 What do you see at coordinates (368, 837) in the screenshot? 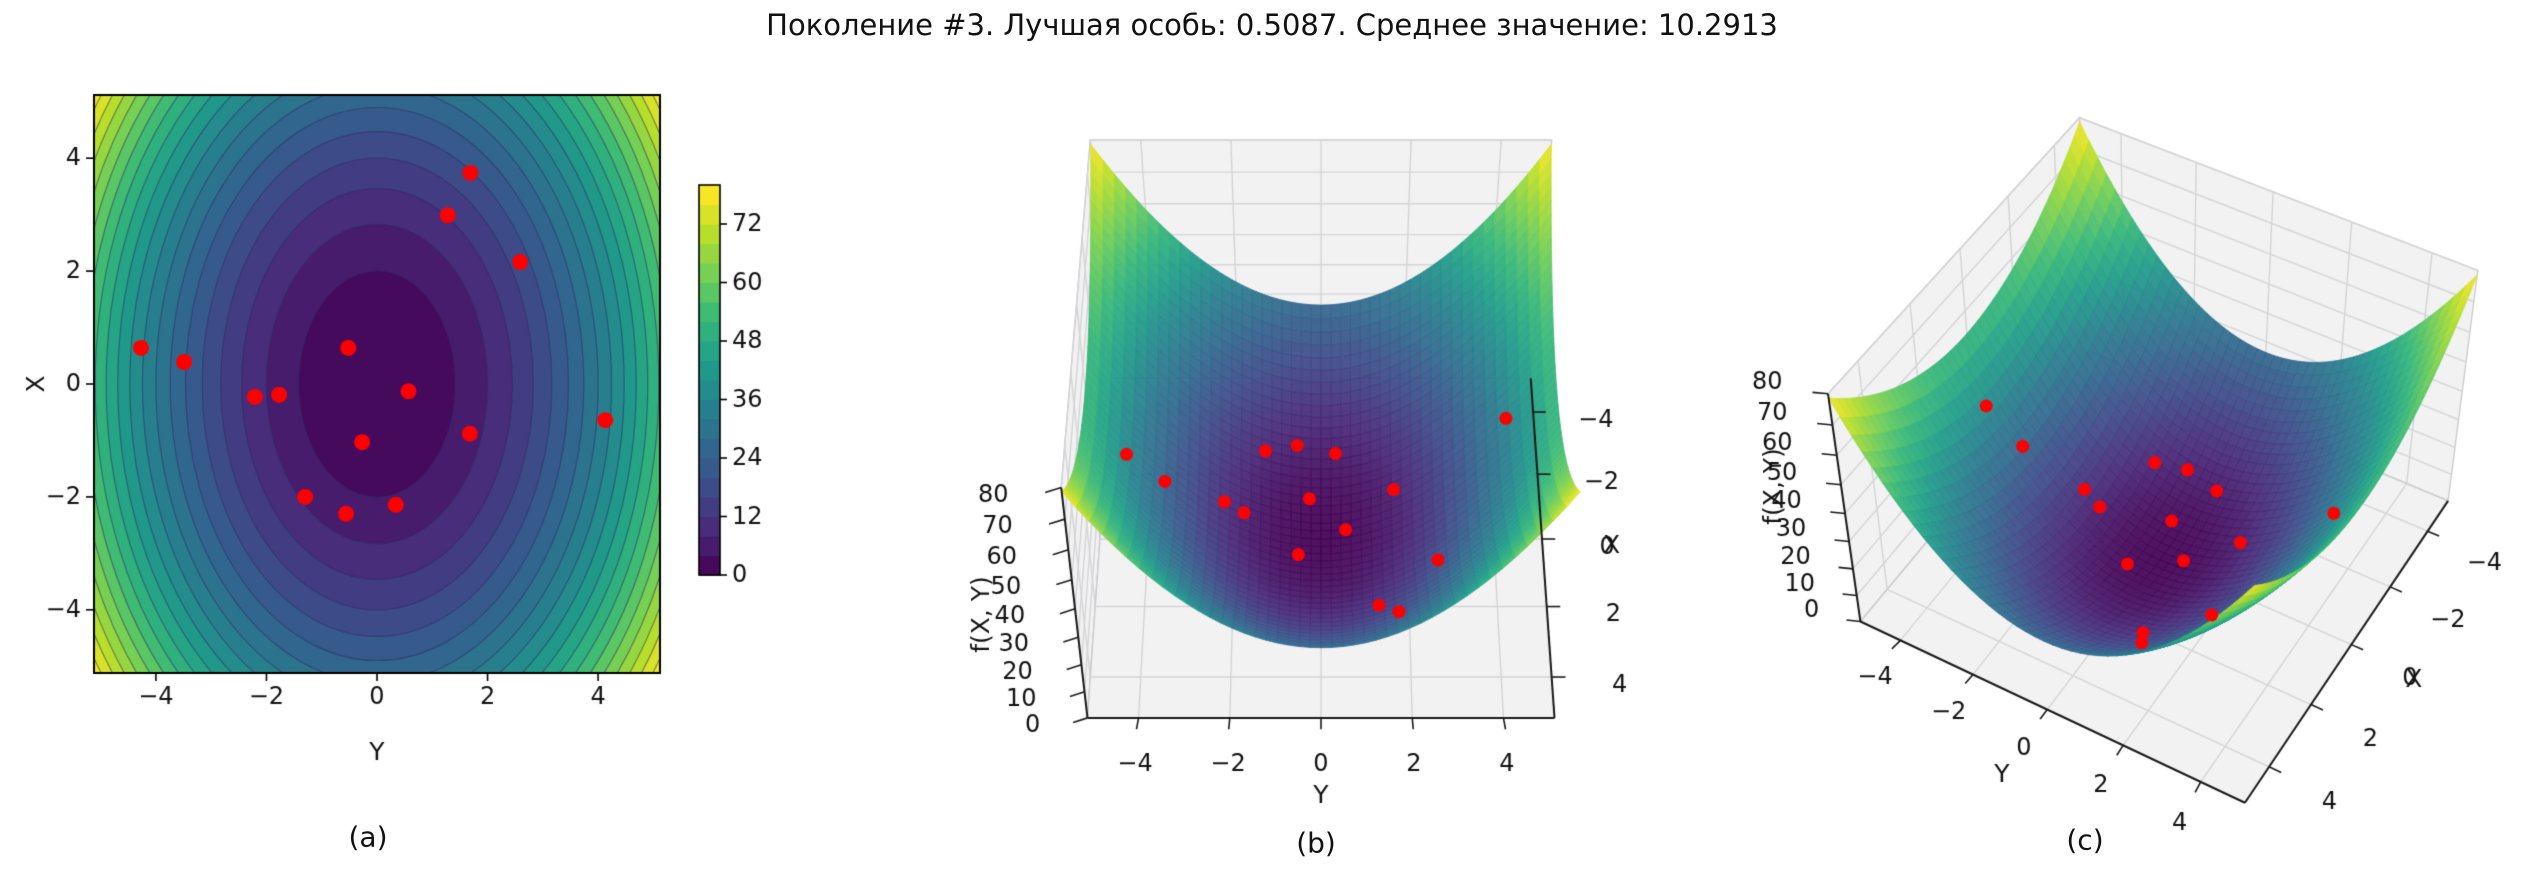
I see `caption-subplot-a: (a)` at bounding box center [368, 837].